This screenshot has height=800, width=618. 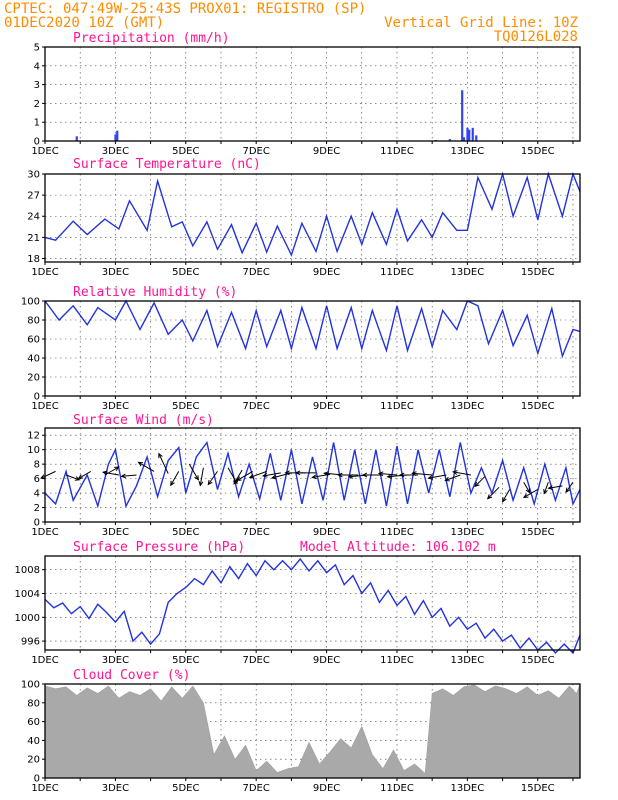 I want to click on y-tick-label: 18, so click(x=33, y=259).